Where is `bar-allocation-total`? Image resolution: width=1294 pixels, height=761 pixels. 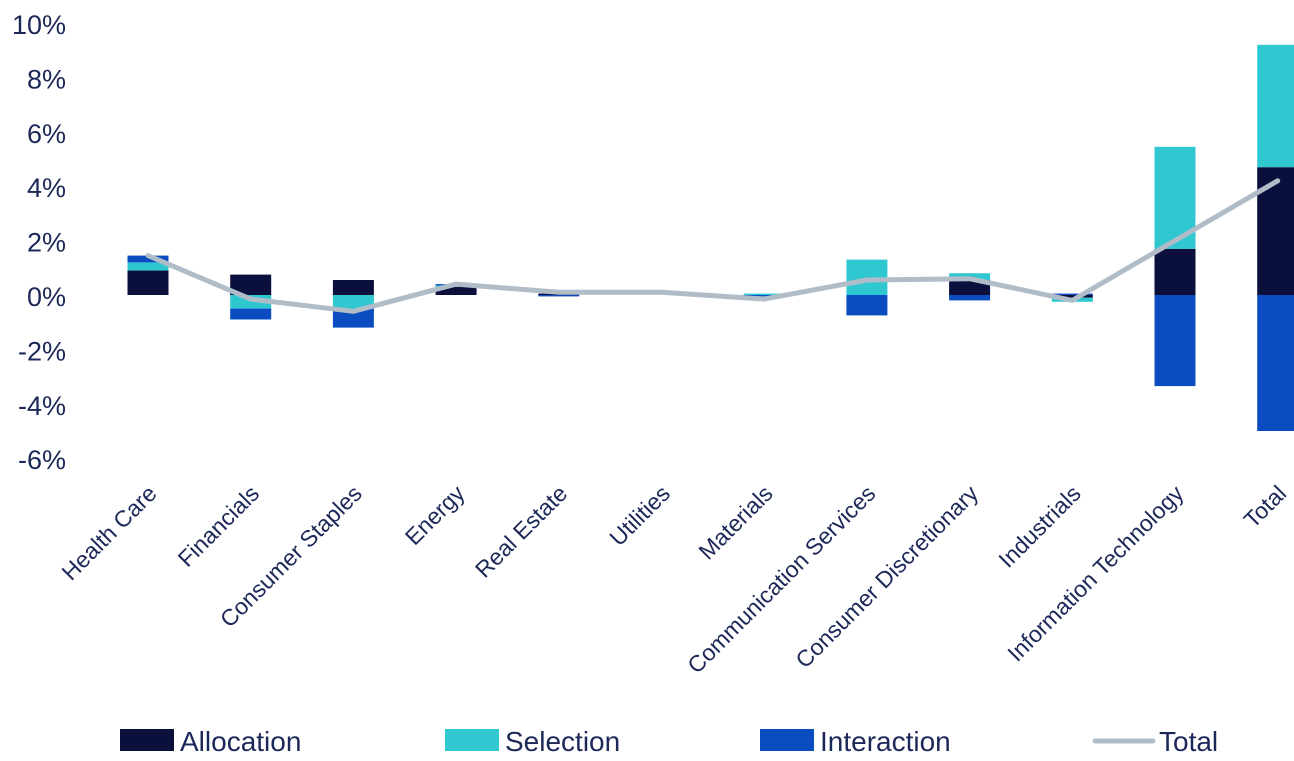
bar-allocation-total is located at coordinates (1275, 231).